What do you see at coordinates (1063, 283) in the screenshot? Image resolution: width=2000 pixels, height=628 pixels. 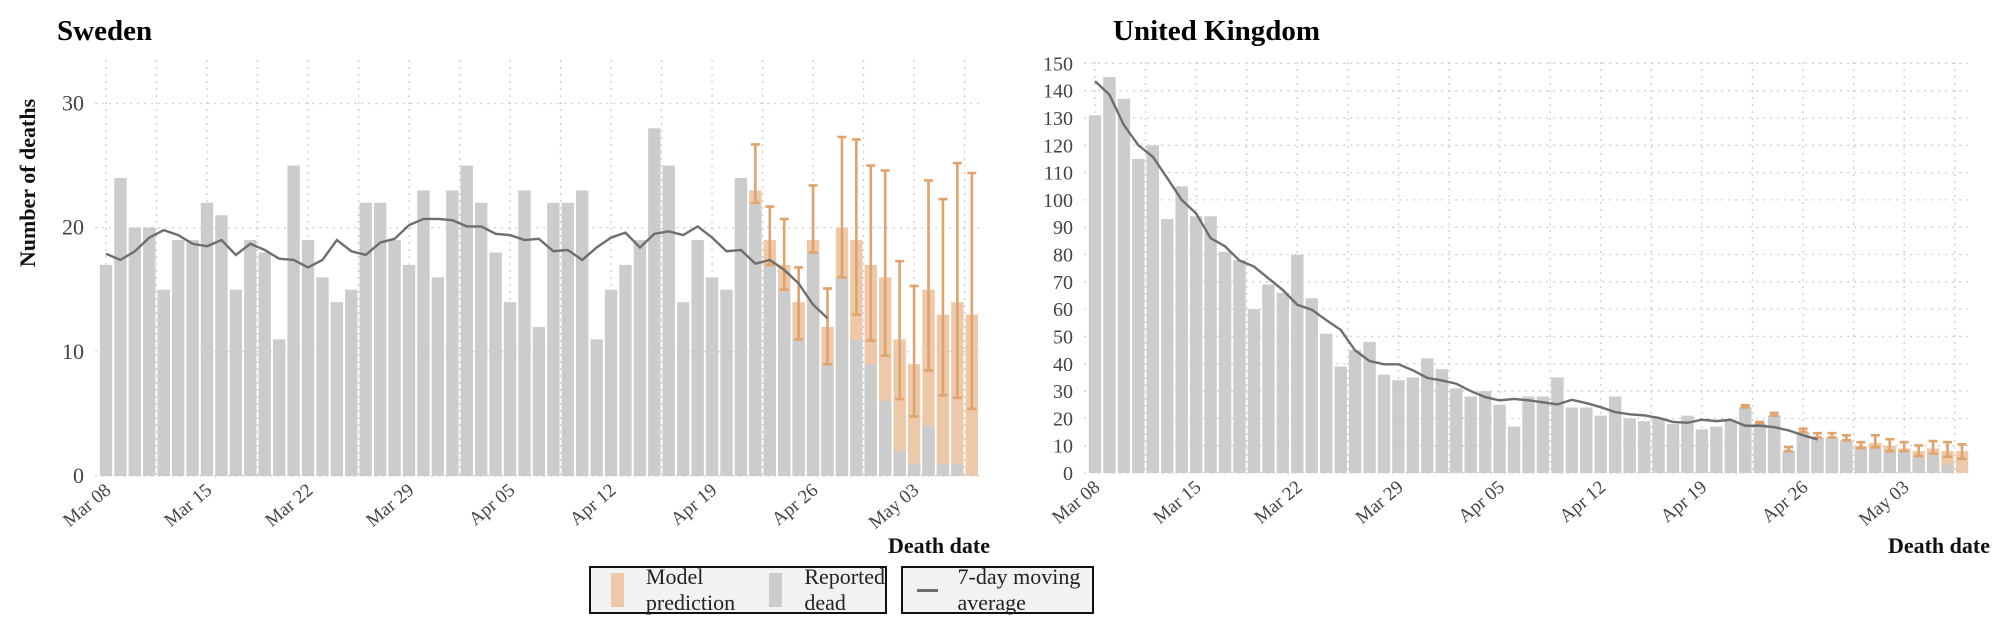 I see `y-tick-label: 70` at bounding box center [1063, 283].